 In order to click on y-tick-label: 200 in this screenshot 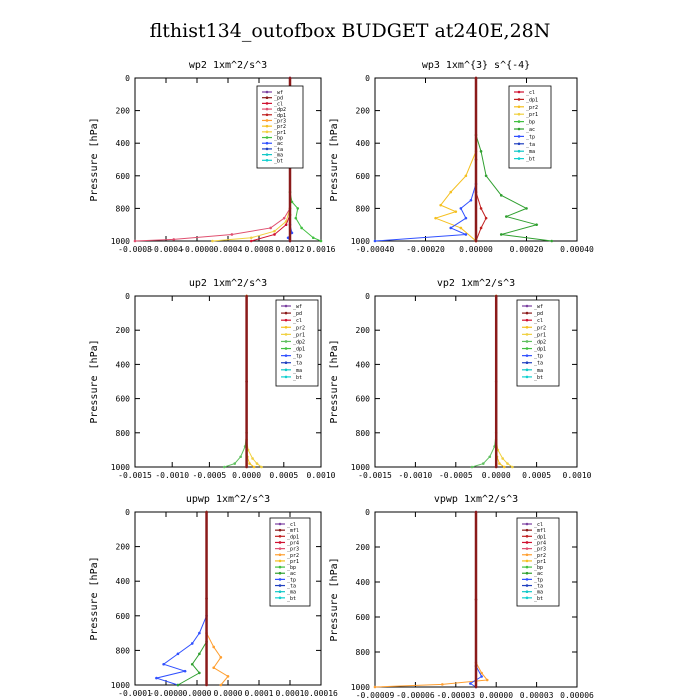, I will do `click(363, 547)`.